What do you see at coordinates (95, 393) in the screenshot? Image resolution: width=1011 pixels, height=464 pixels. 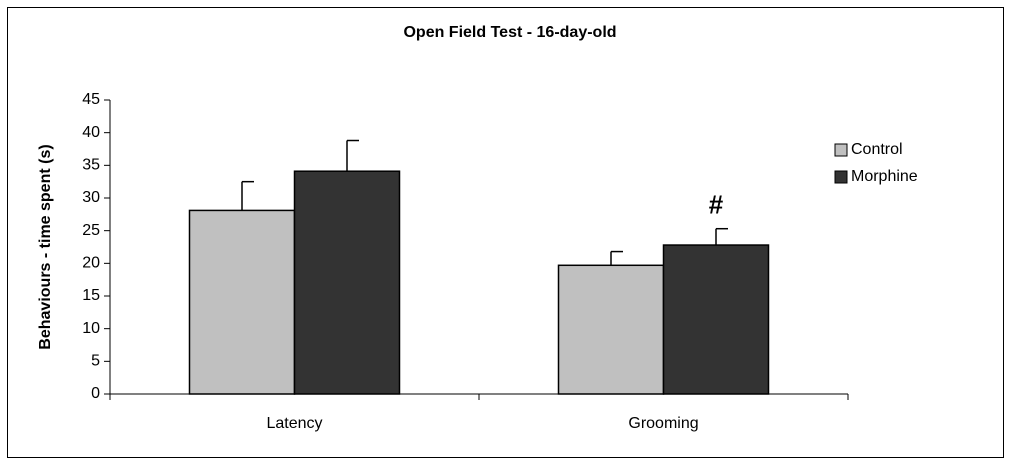 I see `y-tick-label: 0` at bounding box center [95, 393].